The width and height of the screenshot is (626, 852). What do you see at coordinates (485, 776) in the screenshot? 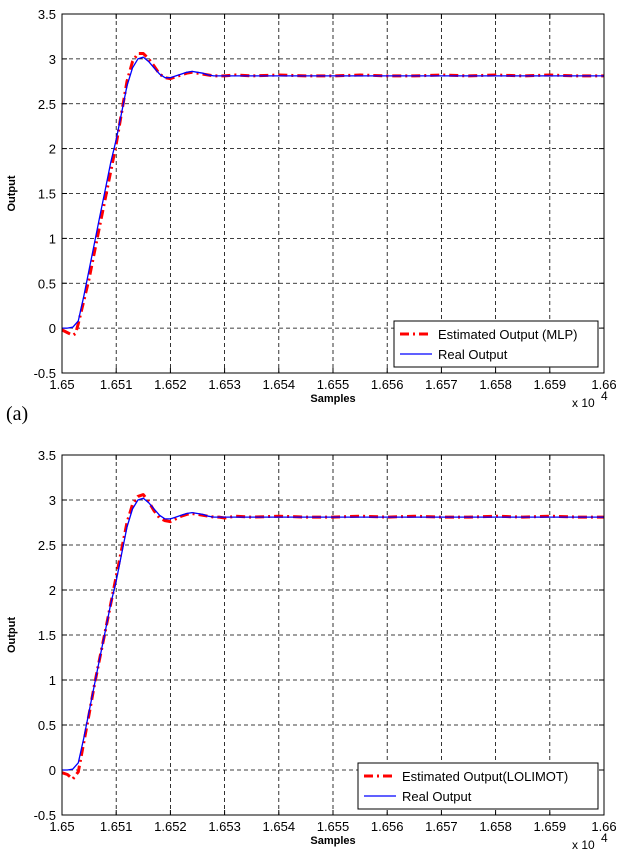
I see `legend-entry: Estimated Output(LOLIMOT)` at bounding box center [485, 776].